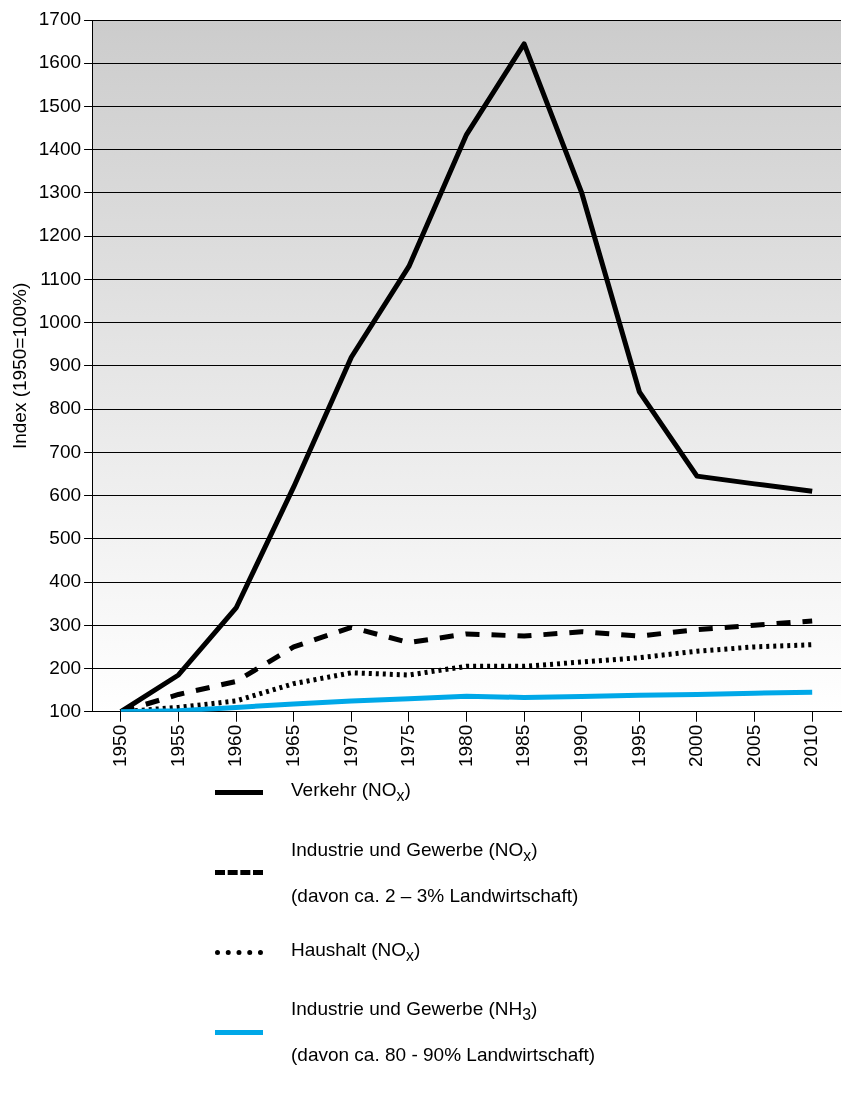  Describe the element at coordinates (408, 746) in the screenshot. I see `x-tick-label: 1975` at that location.